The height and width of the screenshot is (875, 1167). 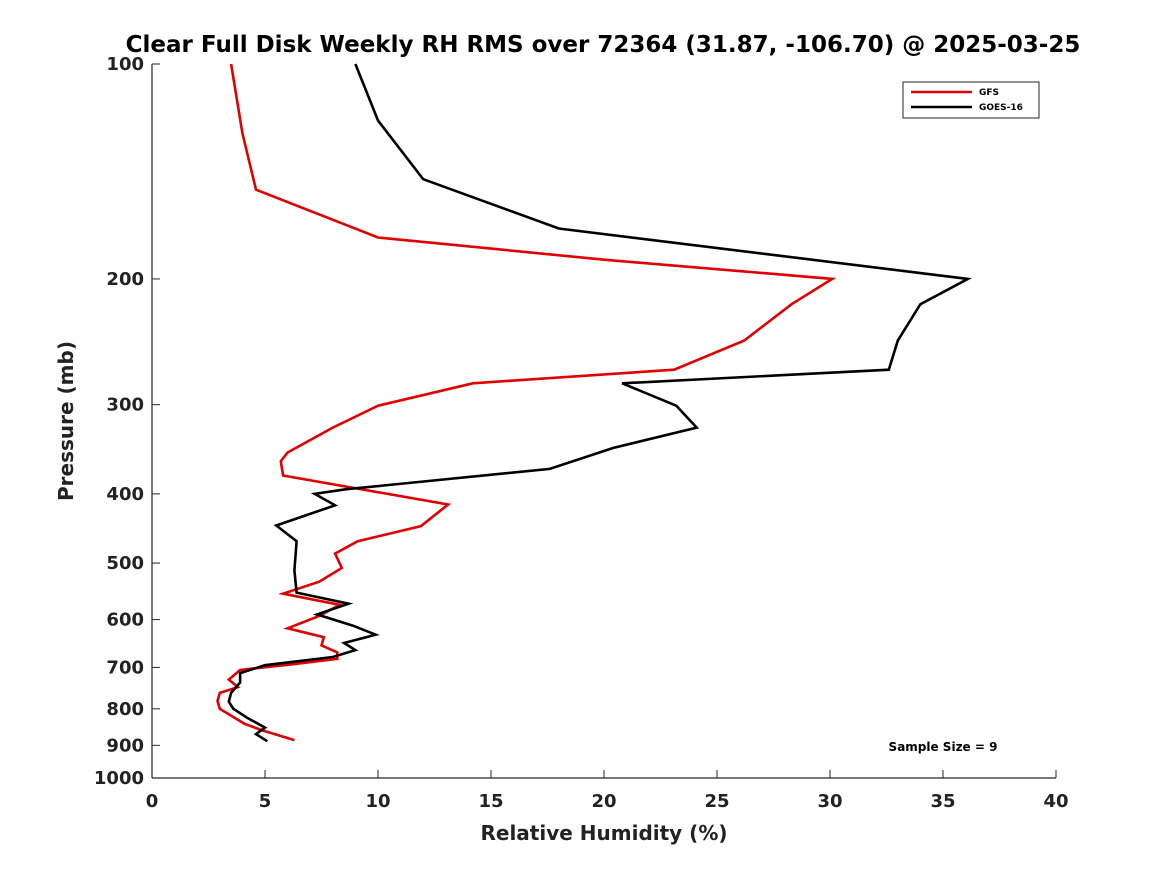 What do you see at coordinates (125, 64) in the screenshot?
I see `y-tick-label: 100` at bounding box center [125, 64].